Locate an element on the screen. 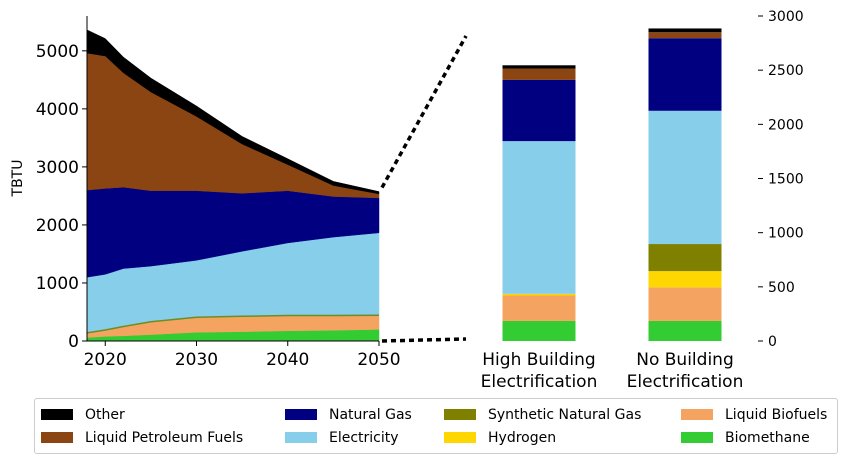 The image size is (850, 462). area-y-tick-label: 2000 is located at coordinates (57, 226).